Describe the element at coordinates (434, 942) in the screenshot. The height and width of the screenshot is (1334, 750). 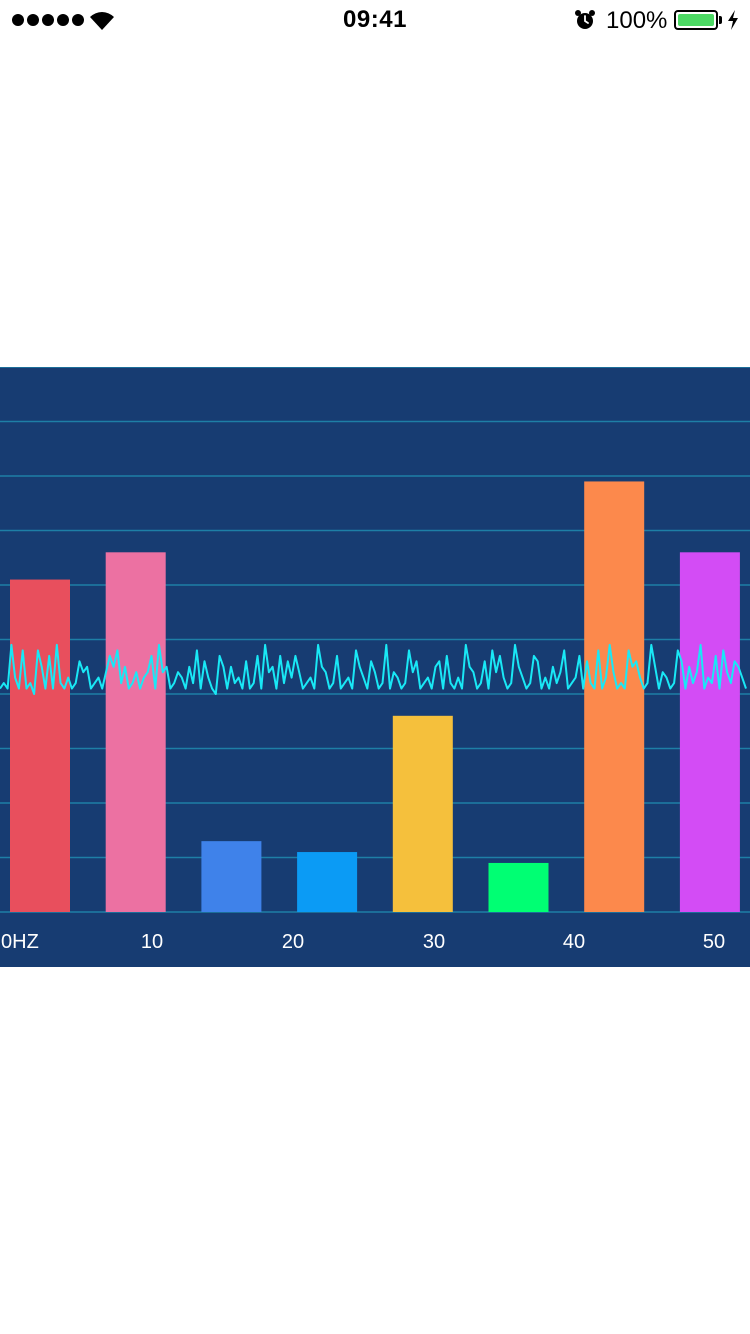
I see `x-tick-label: 30` at that location.